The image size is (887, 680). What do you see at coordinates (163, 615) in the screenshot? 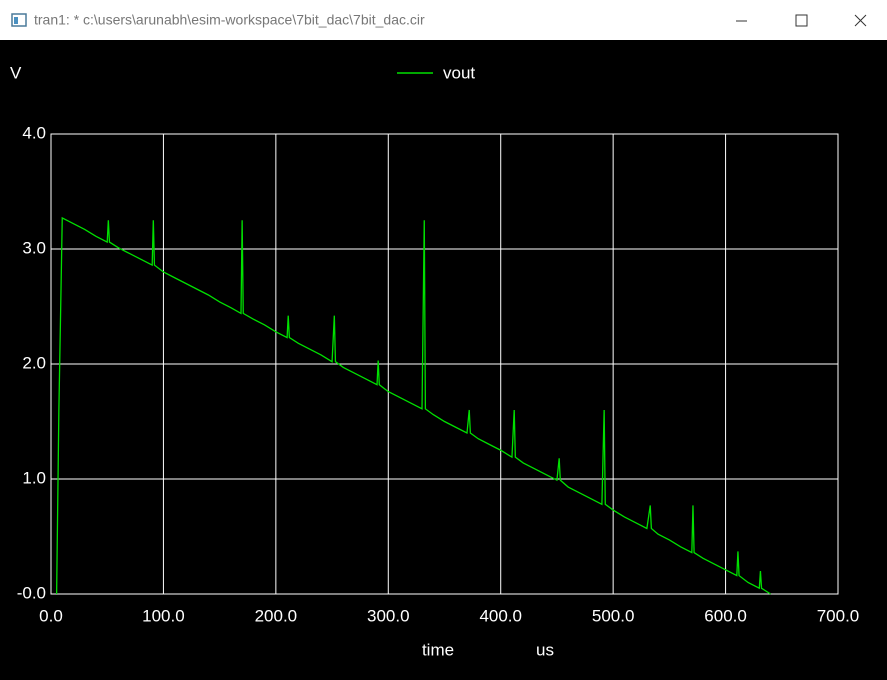
I see `x-tick-label: 100.0` at bounding box center [163, 615].